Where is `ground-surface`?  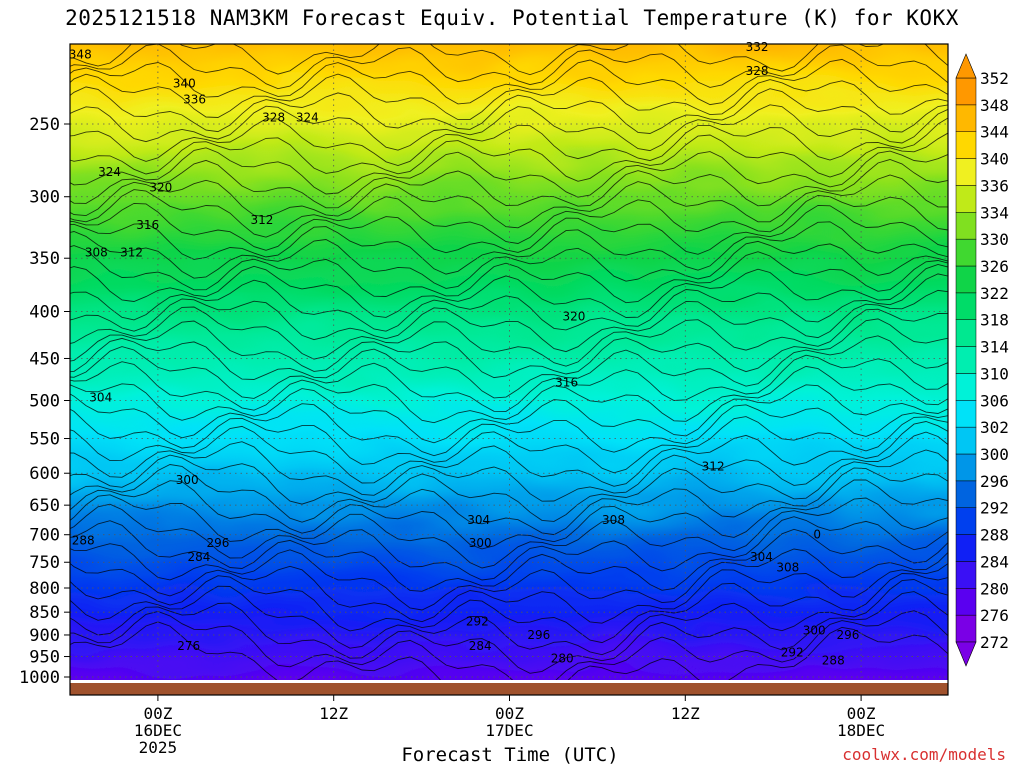 ground-surface is located at coordinates (509, 689).